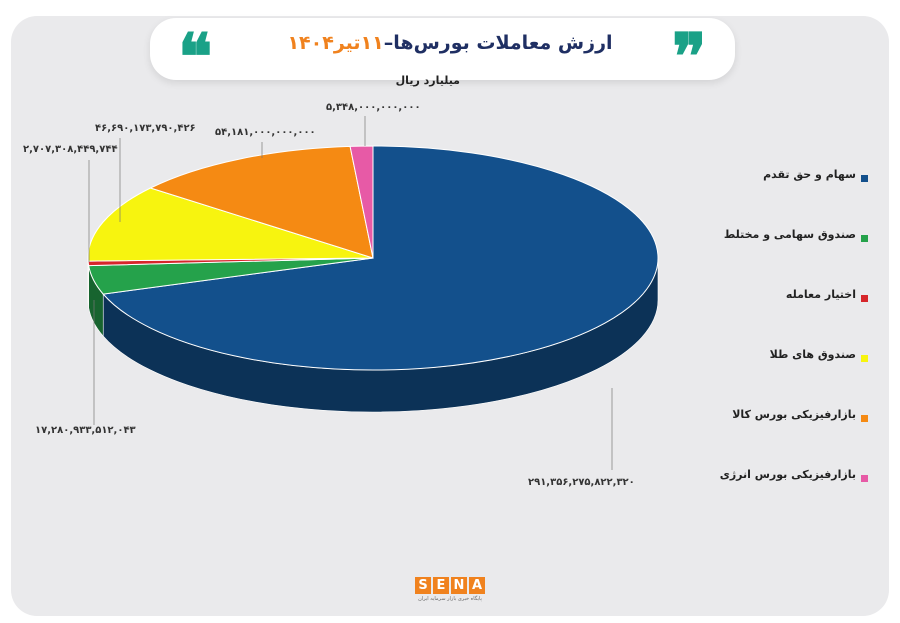 The image size is (900, 623). I want to click on chart-title: ارزش معاملات بورس‌ها–۱۱تیر۱۴۰۴, so click(450, 43).